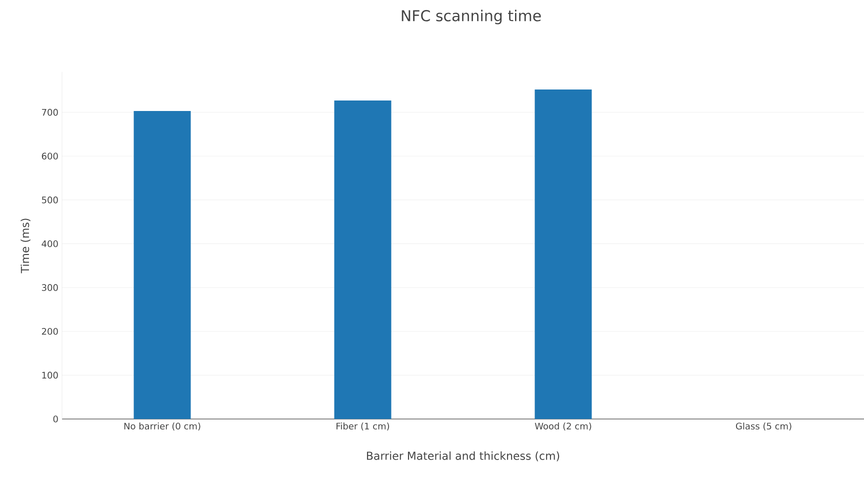  I want to click on x-tick-label: Glass (5 cm), so click(764, 426).